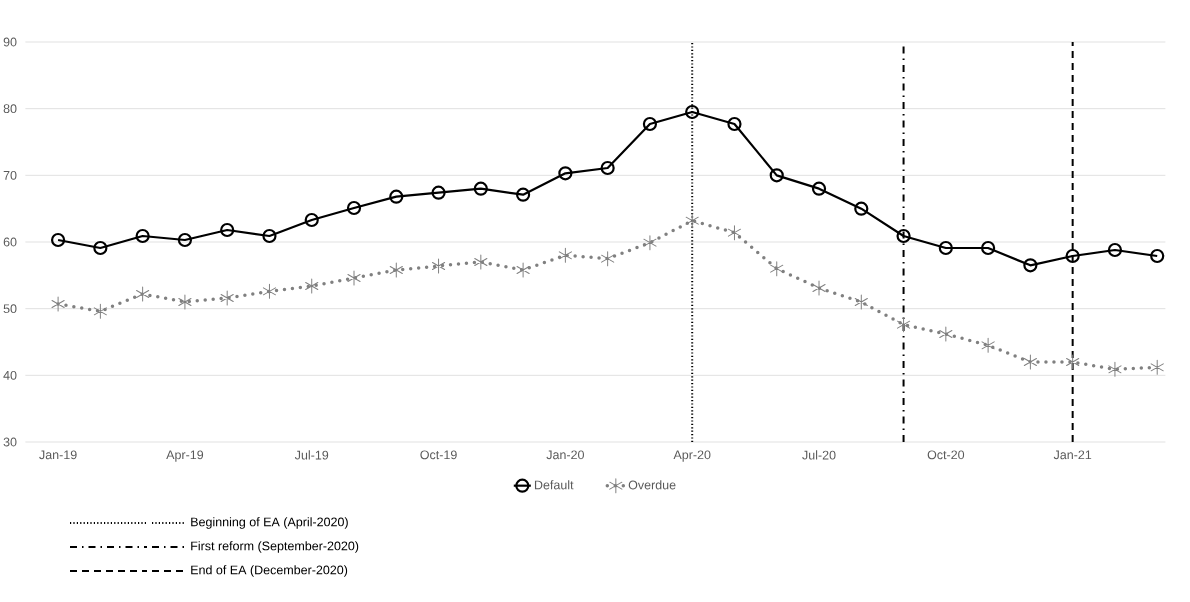  What do you see at coordinates (438, 455) in the screenshot?
I see `x-tick-label: Oct-19` at bounding box center [438, 455].